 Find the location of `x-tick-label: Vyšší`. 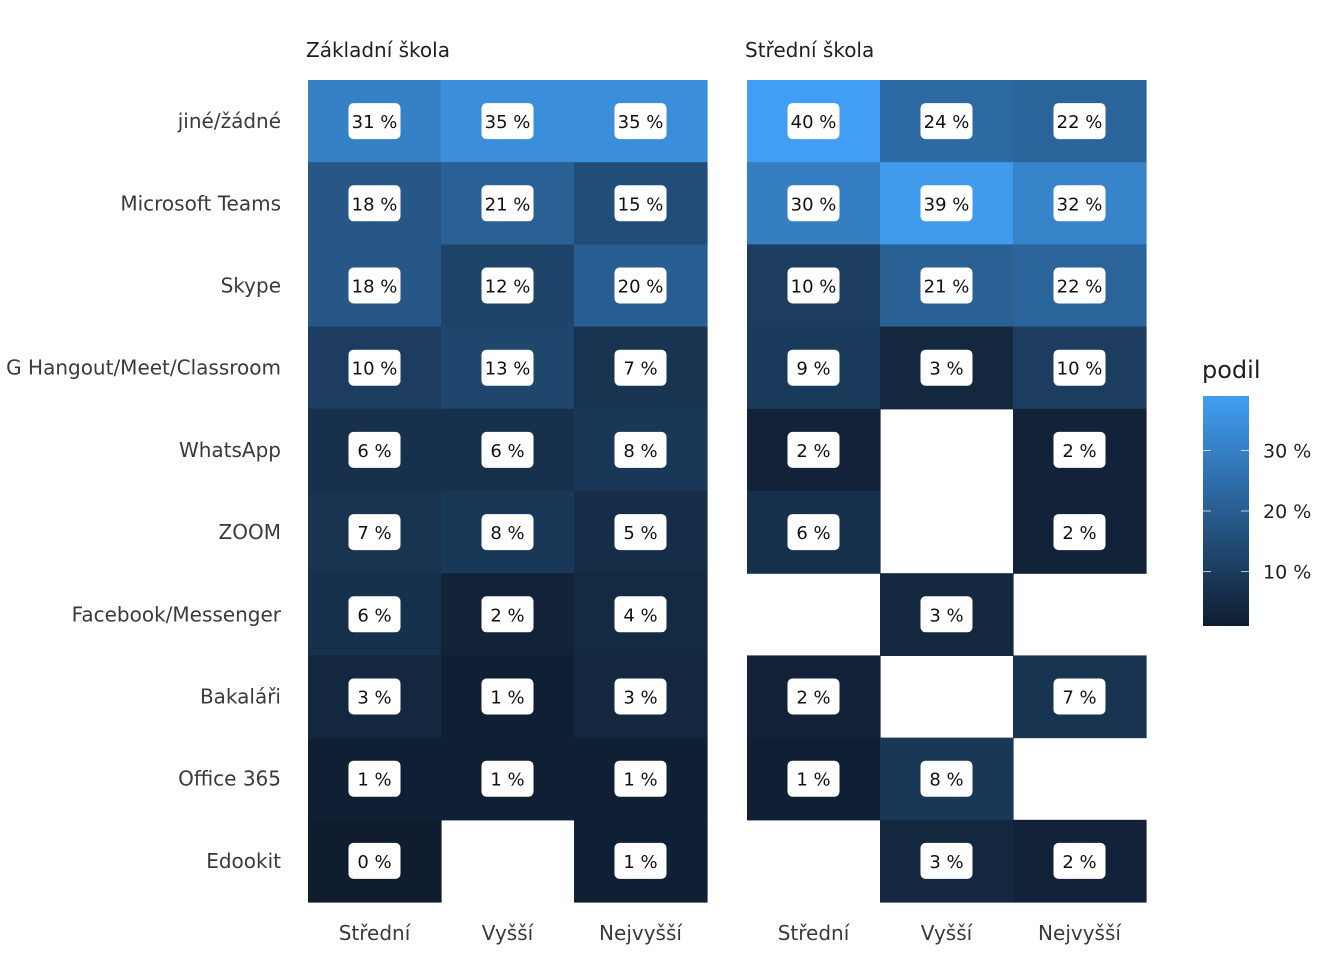

x-tick-label: Vyšší is located at coordinates (947, 933).